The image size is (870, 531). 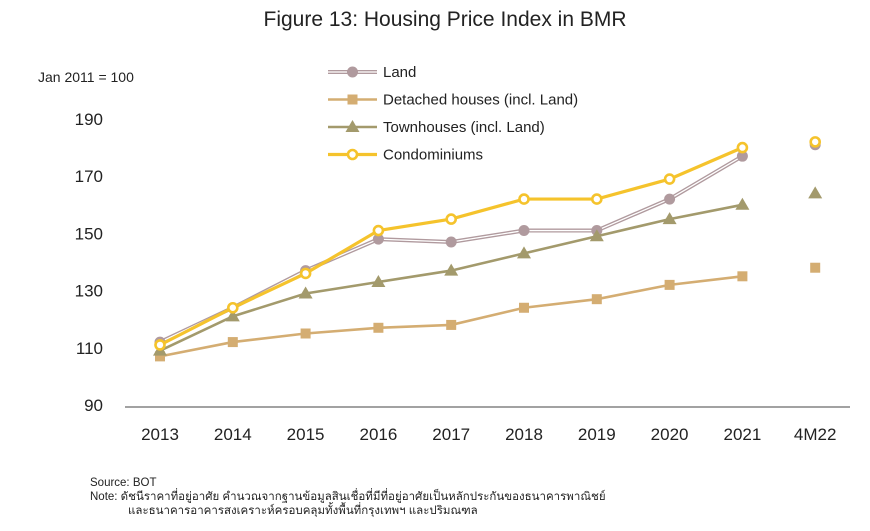 What do you see at coordinates (742, 434) in the screenshot?
I see `x-tick-label: 2021` at bounding box center [742, 434].